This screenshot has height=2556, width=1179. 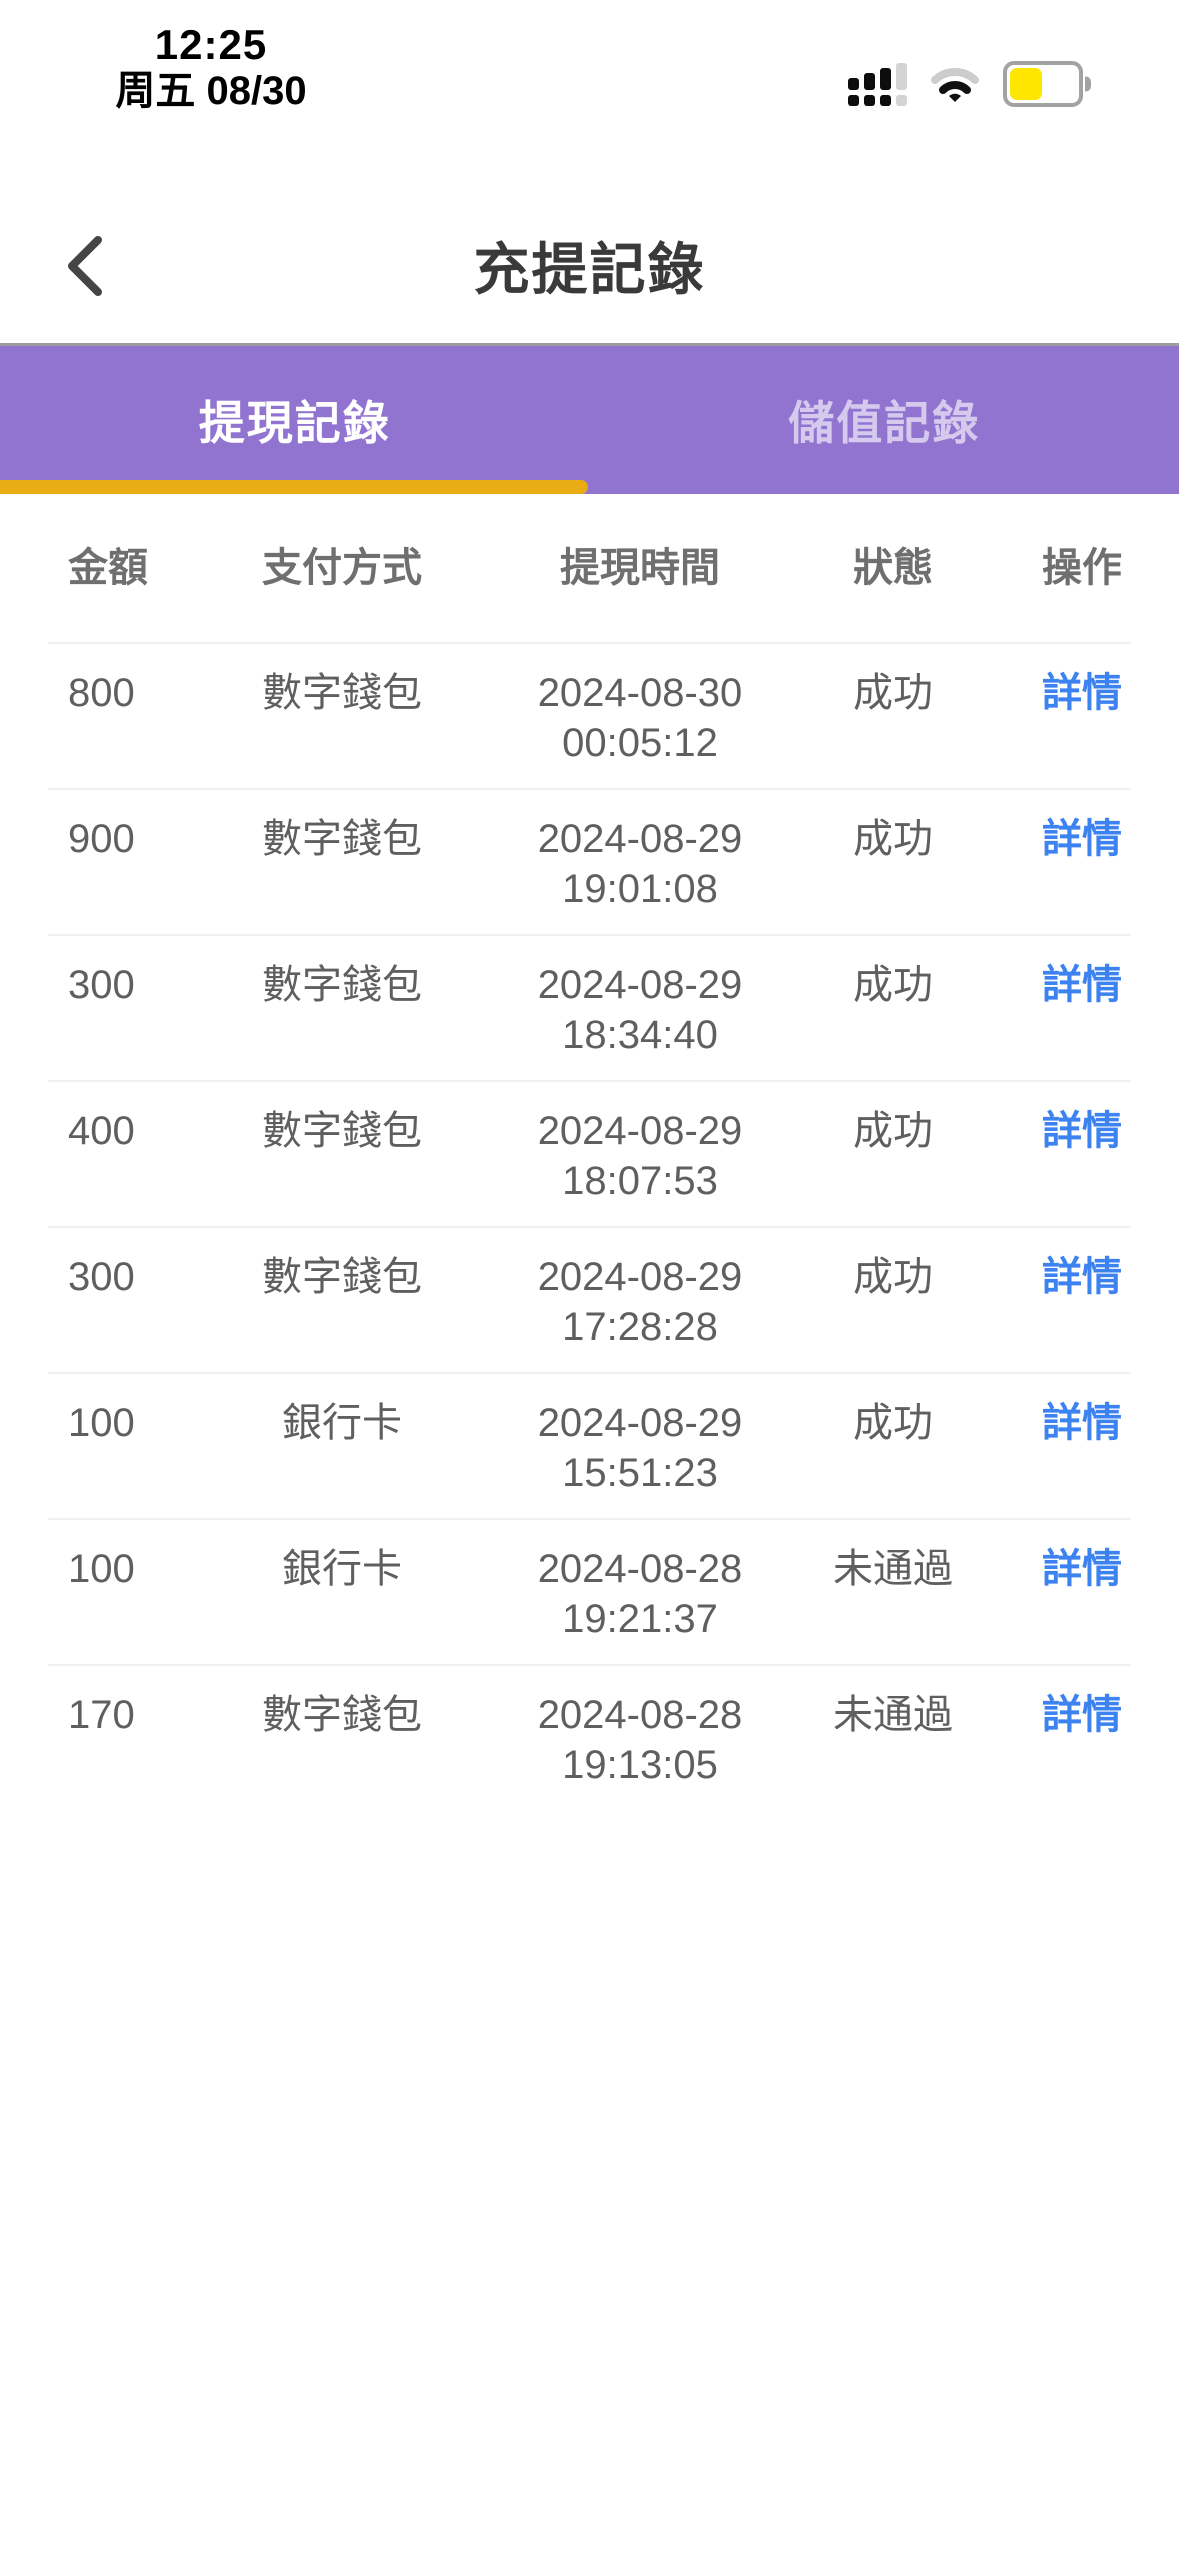 I want to click on withdraw-time-cell: 2024-08-29 17:28:28, so click(x=640, y=1302).